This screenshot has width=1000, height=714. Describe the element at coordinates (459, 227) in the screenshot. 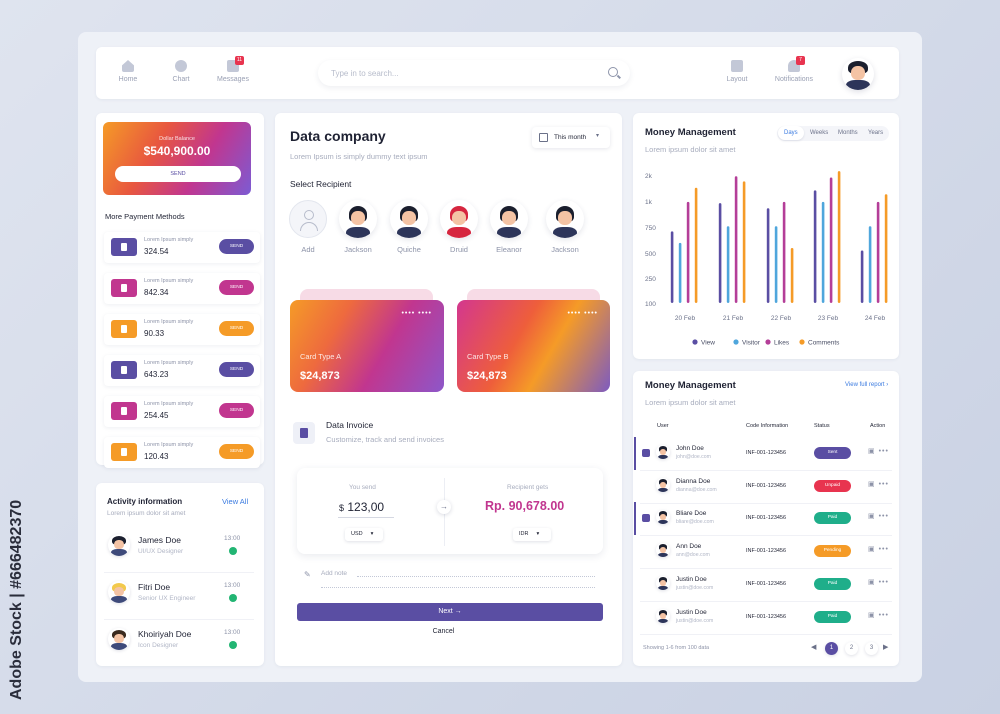

I see `recipient-option: Druid` at that location.